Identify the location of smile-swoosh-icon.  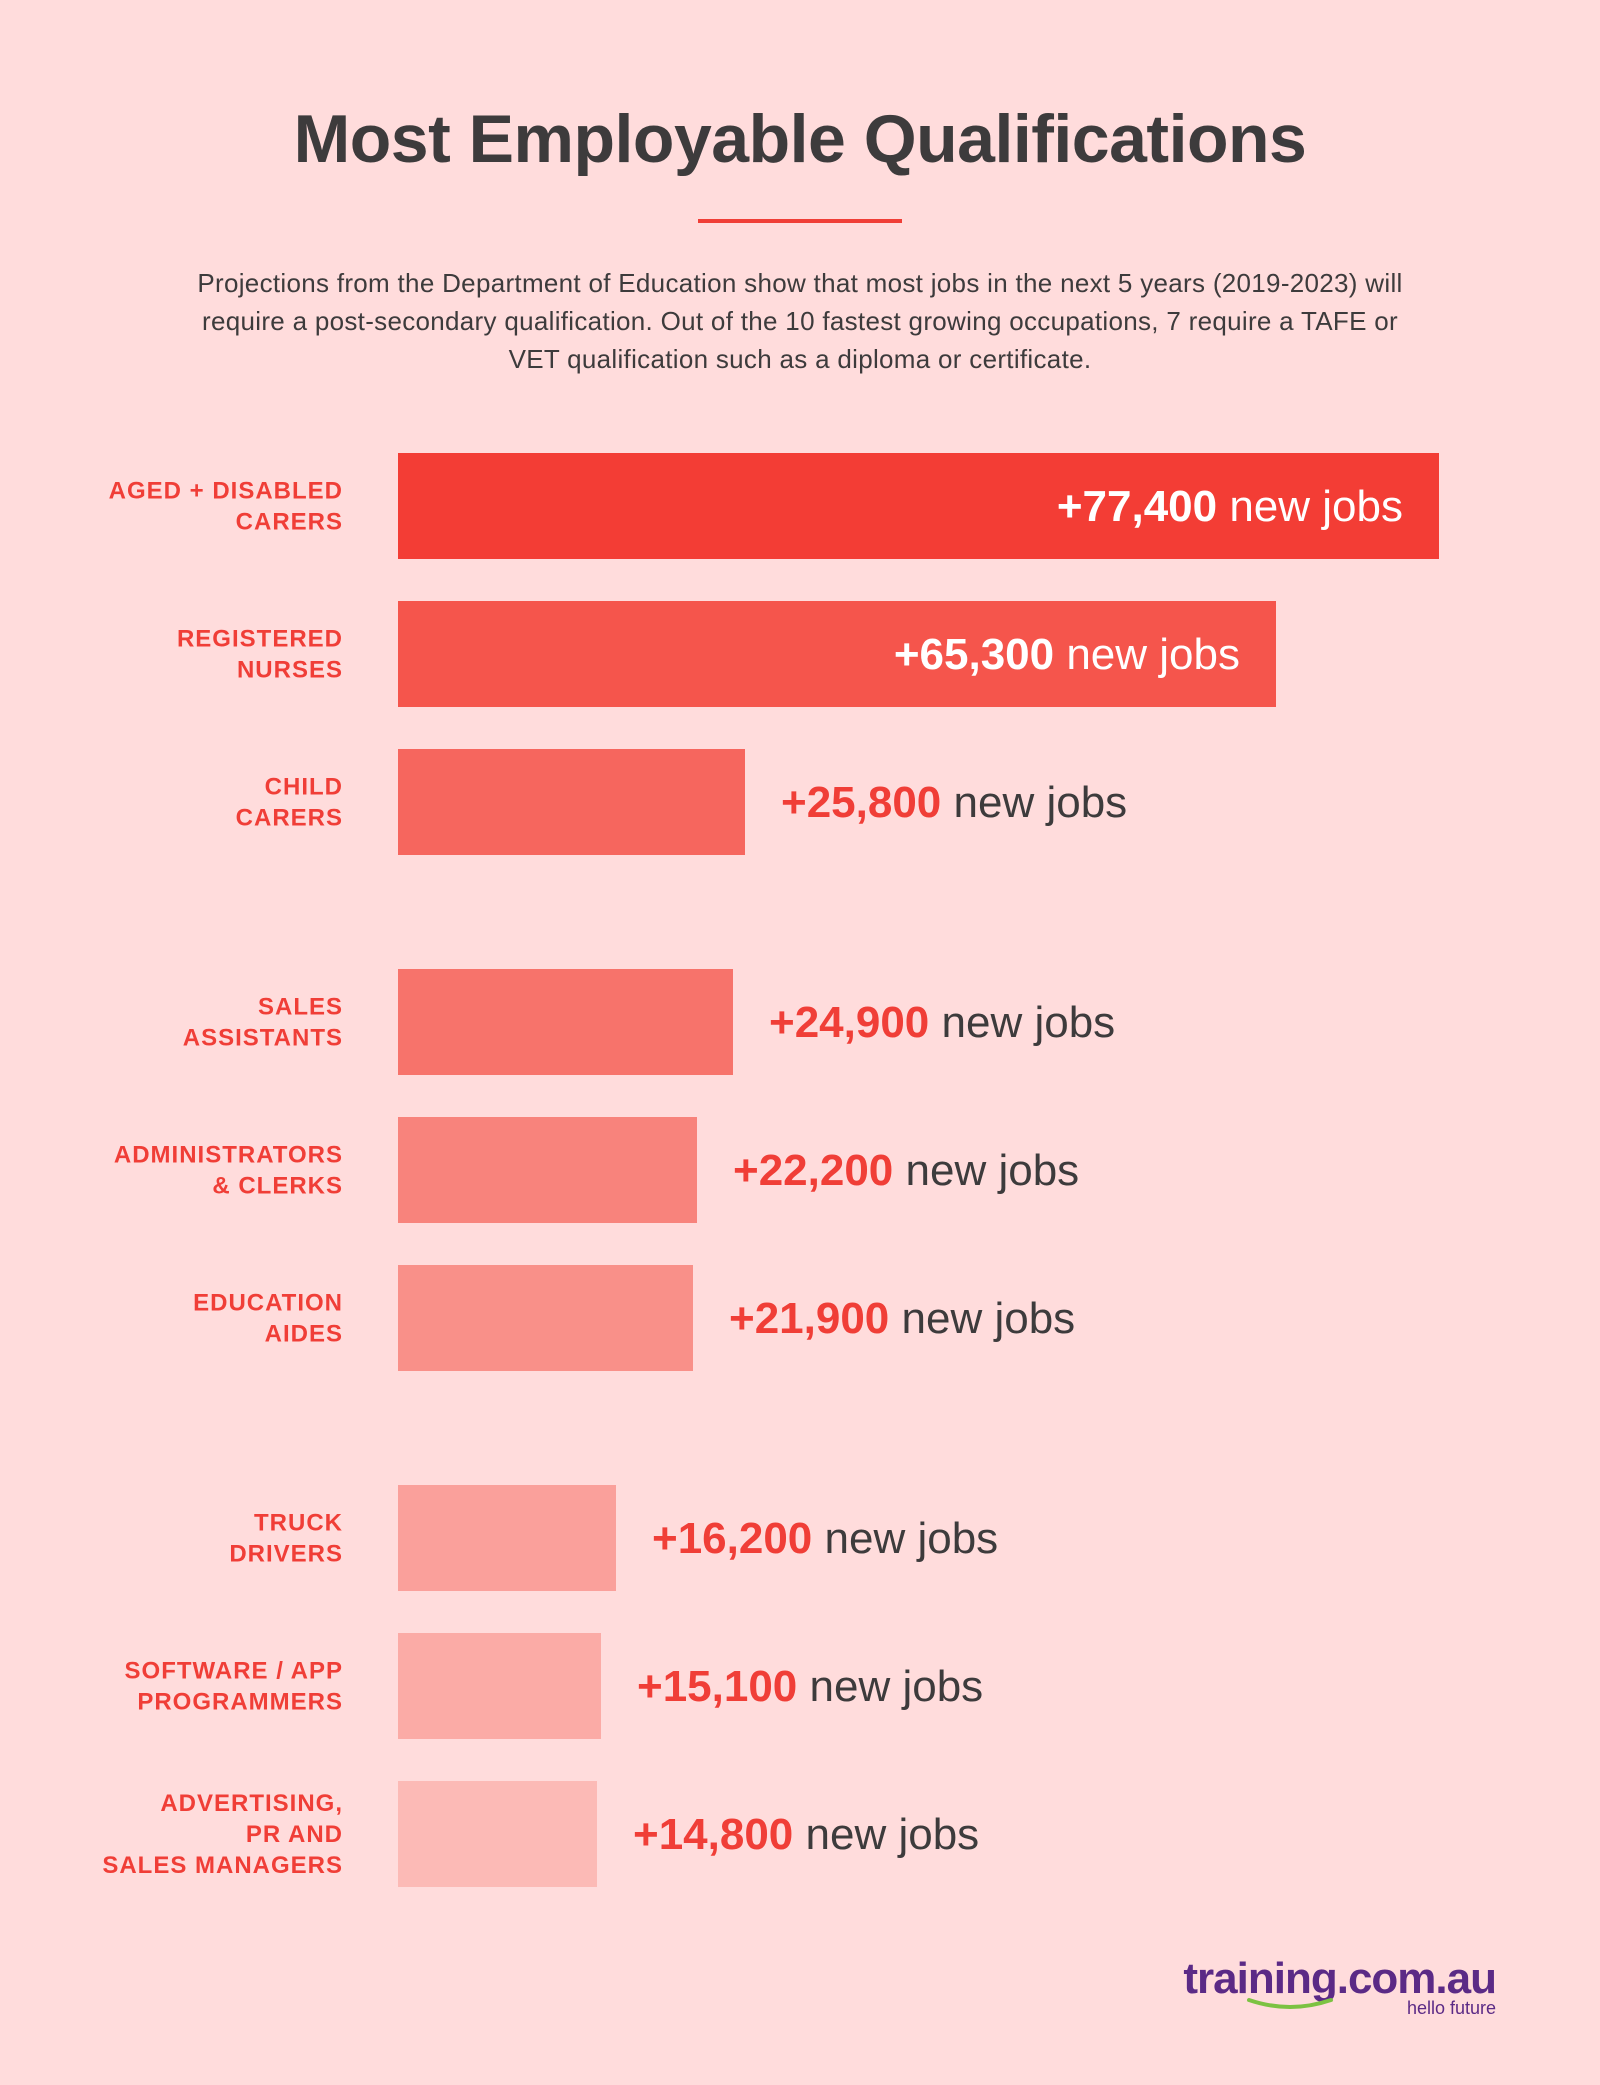
(1290, 2003).